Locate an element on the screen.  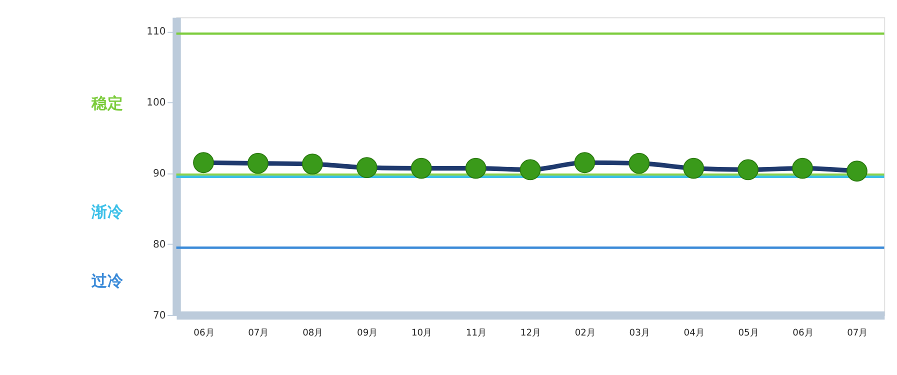
x-tick-label: 05月 is located at coordinates (748, 333).